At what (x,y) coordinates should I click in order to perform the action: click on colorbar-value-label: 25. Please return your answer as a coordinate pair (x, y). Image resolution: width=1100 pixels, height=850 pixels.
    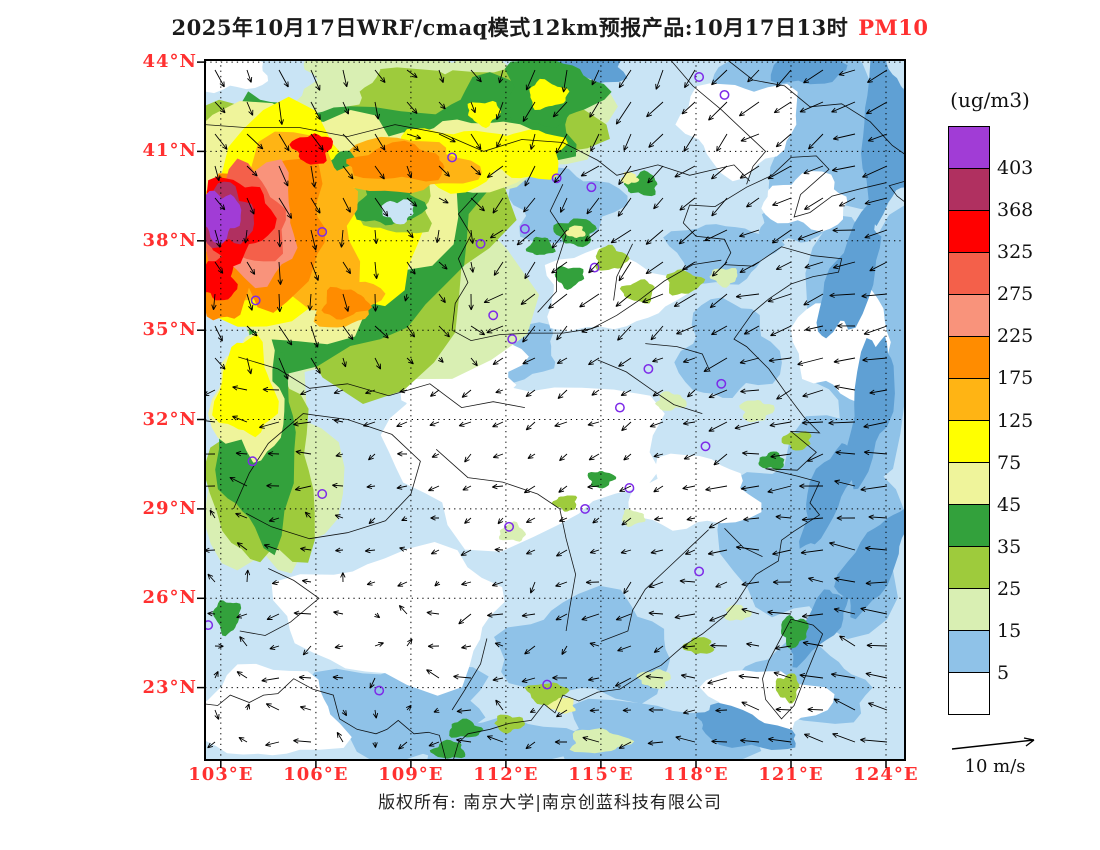
    Looking at the image, I should click on (1009, 588).